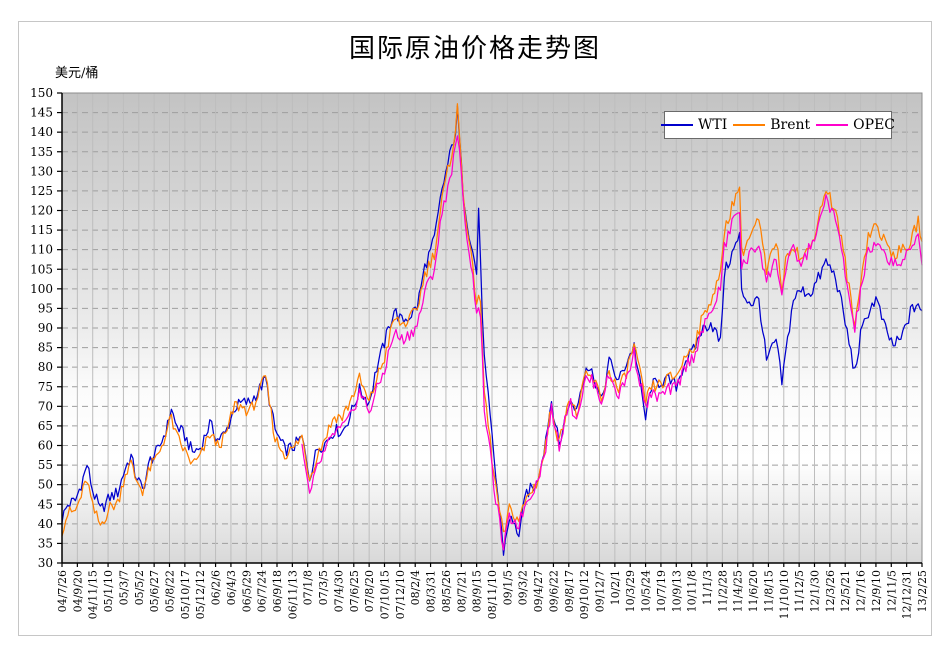 The image size is (950, 672). Describe the element at coordinates (41, 289) in the screenshot. I see `y-tick-label: 100` at that location.